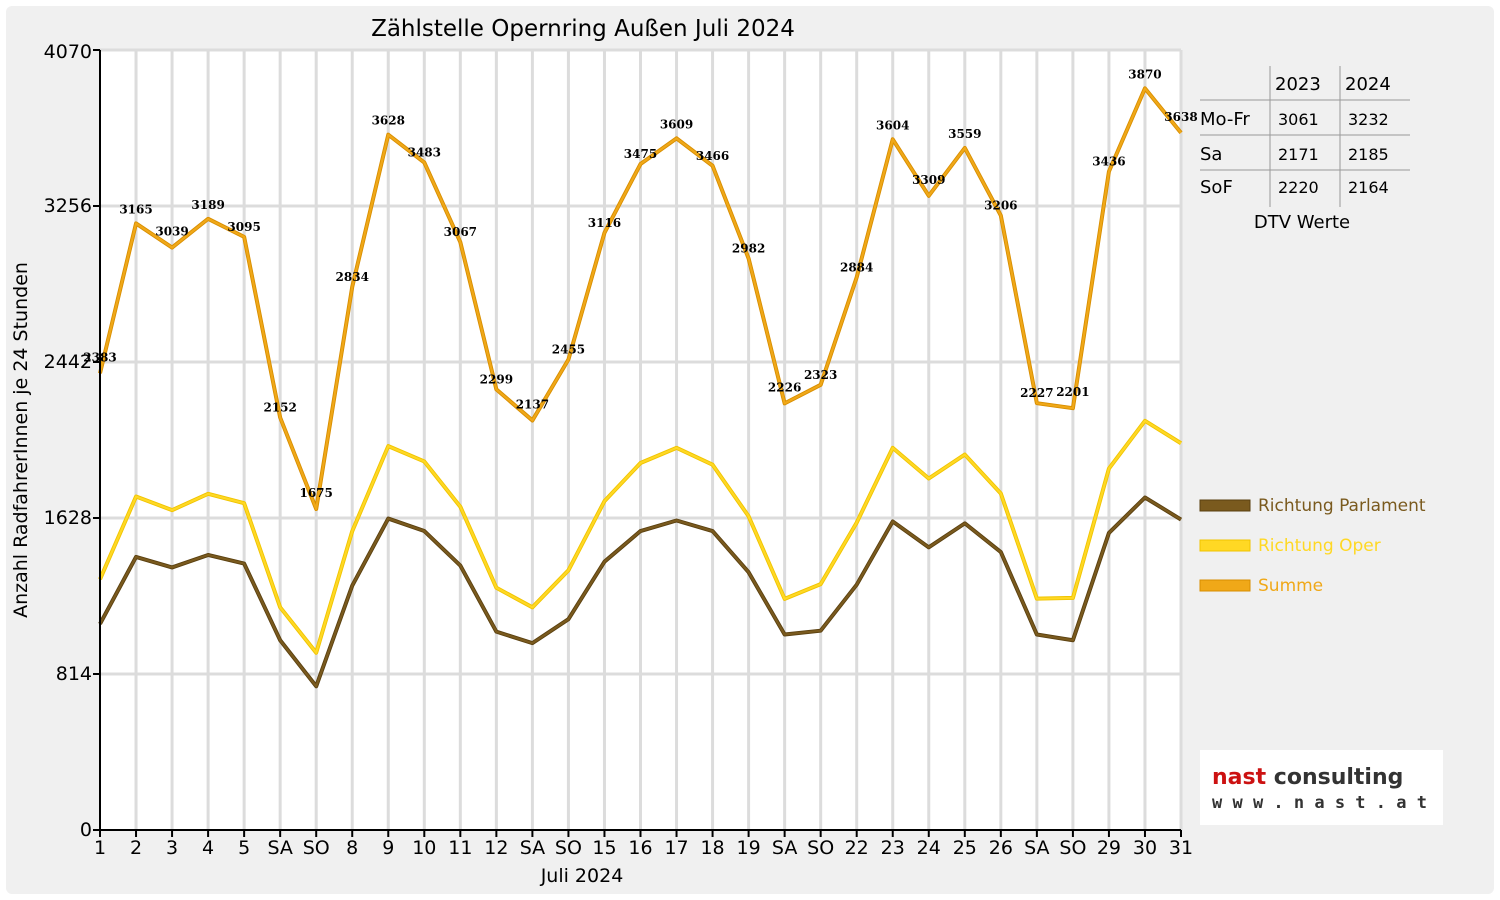 This screenshot has height=900, width=1500. Describe the element at coordinates (1036, 393) in the screenshot. I see `data-label: 2227` at that location.